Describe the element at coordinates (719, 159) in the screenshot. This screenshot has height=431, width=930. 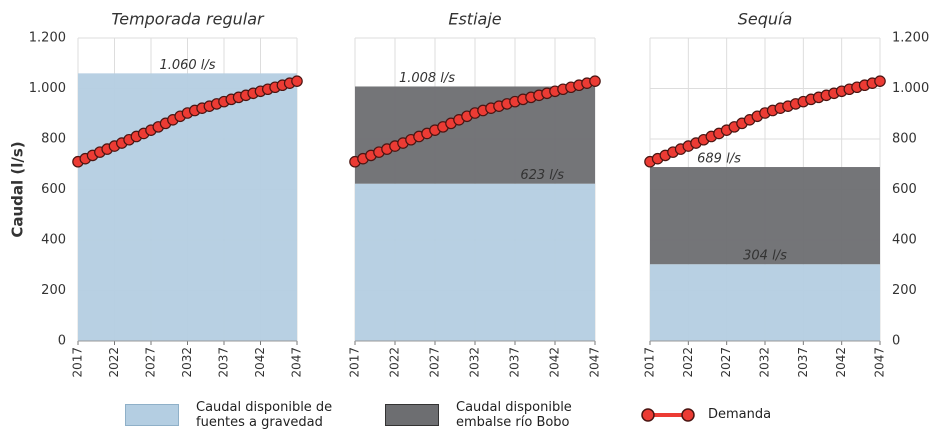
I see `annotation: 689 l/s` at that location.